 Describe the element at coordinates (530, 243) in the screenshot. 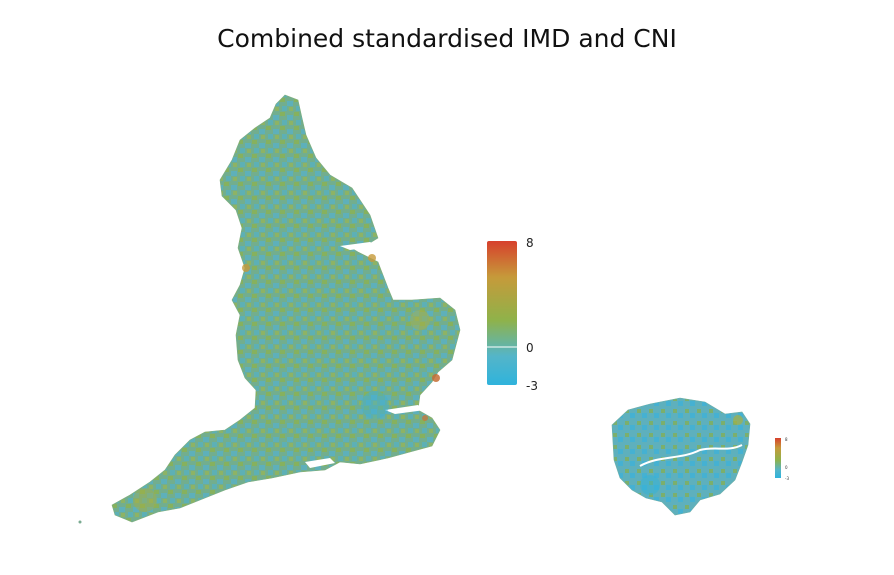

I see `legend-max-label: 8` at that location.